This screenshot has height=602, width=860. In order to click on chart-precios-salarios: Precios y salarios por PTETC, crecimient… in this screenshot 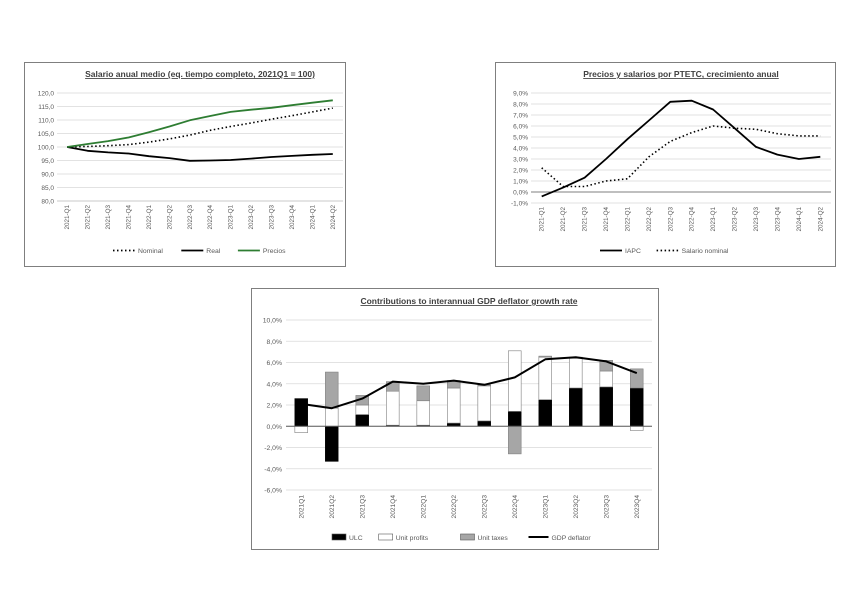, I will do `click(671, 162)`.